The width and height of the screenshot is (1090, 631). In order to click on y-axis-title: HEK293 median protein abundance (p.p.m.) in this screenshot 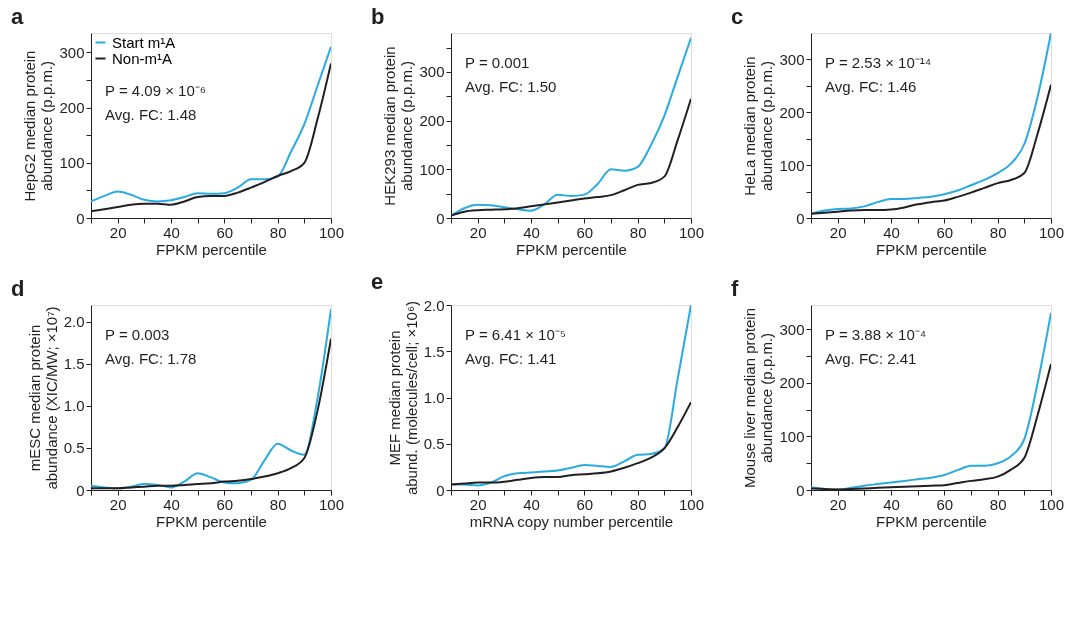, I will do `click(398, 126)`.